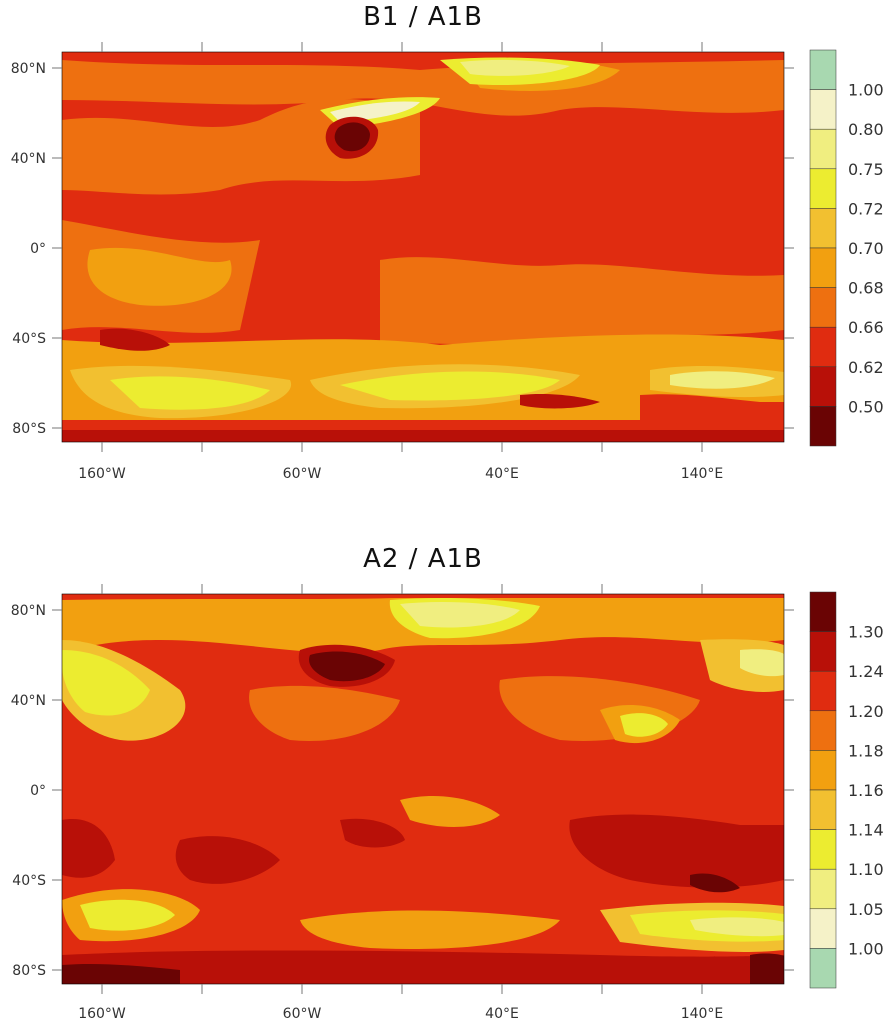 The height and width of the screenshot is (1024, 889). What do you see at coordinates (866, 711) in the screenshot?
I see `colorbar-label: 1.20` at bounding box center [866, 711].